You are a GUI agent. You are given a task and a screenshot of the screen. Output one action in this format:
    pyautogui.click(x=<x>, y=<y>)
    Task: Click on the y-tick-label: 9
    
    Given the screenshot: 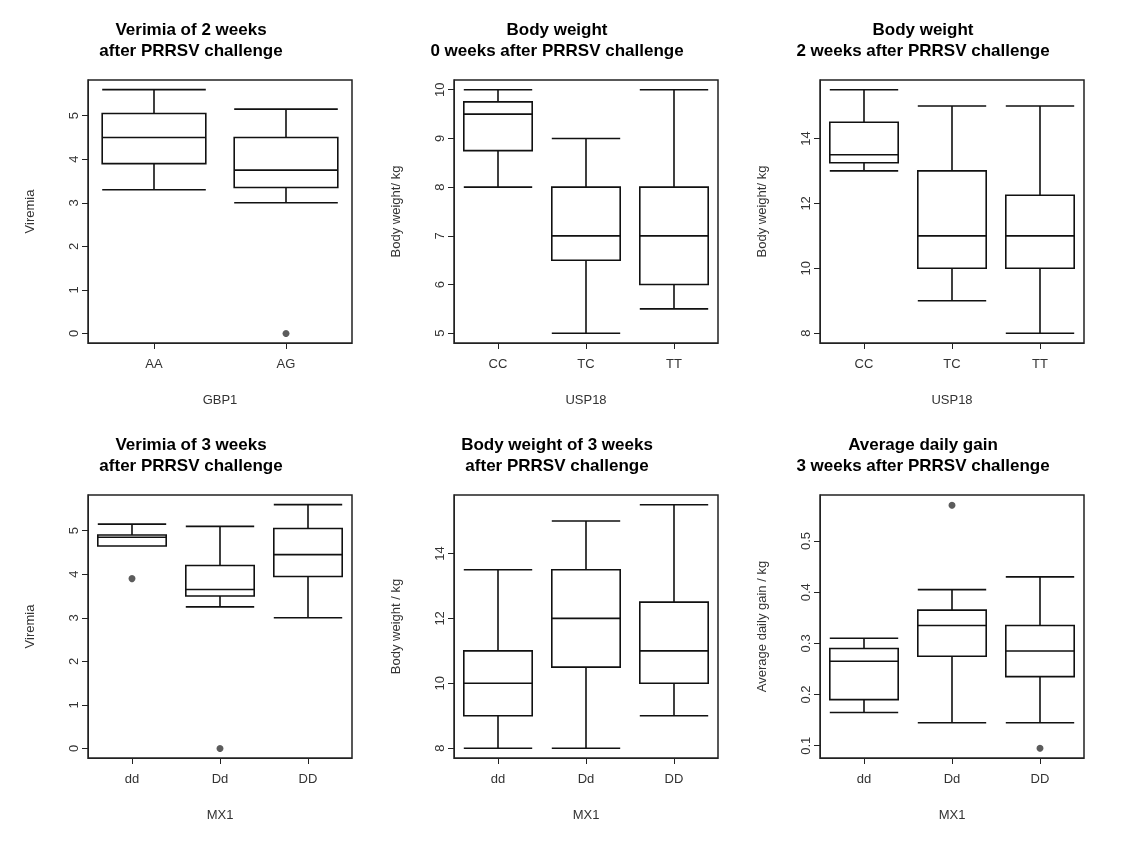 What is the action you would take?
    pyautogui.click(x=439, y=138)
    